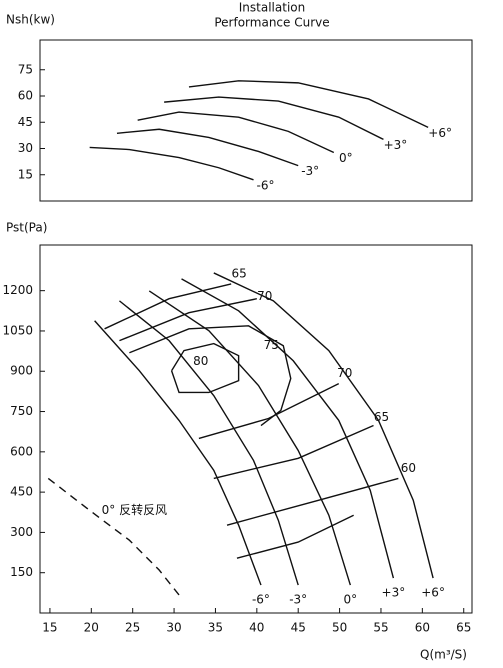 This screenshot has height=668, width=503. Describe the element at coordinates (132, 628) in the screenshot. I see `x-tick-label: 25` at that location.